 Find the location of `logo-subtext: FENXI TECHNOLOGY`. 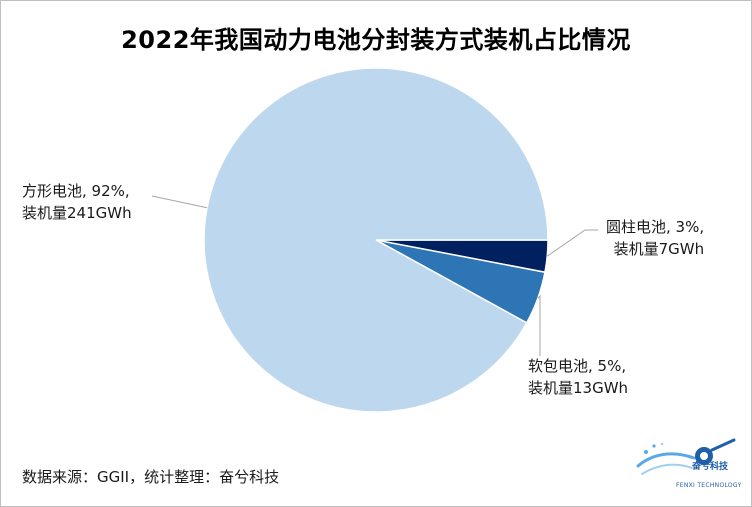

logo-subtext: FENXI TECHNOLOGY is located at coordinates (709, 485).